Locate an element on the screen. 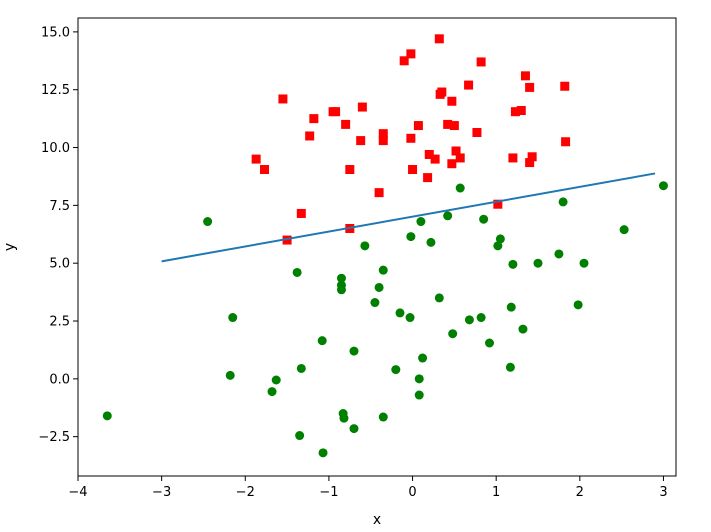  y-tick-label: 2.5 is located at coordinates (59, 322).